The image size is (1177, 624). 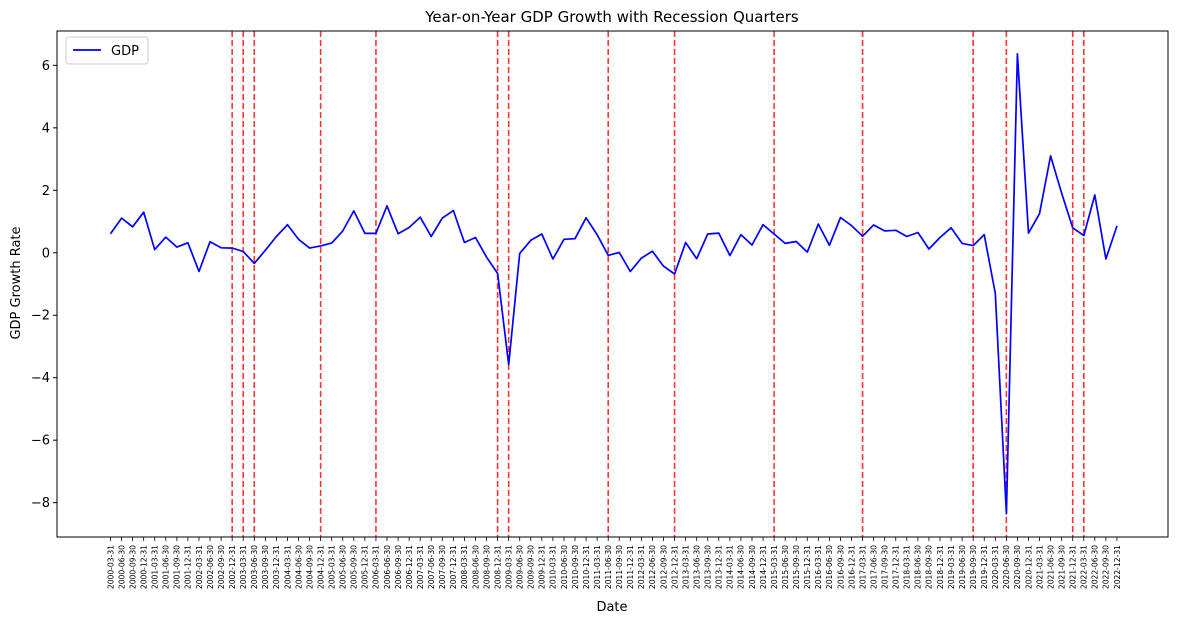 What do you see at coordinates (520, 567) in the screenshot?
I see `x-tick-label: 2009-06-30` at bounding box center [520, 567].